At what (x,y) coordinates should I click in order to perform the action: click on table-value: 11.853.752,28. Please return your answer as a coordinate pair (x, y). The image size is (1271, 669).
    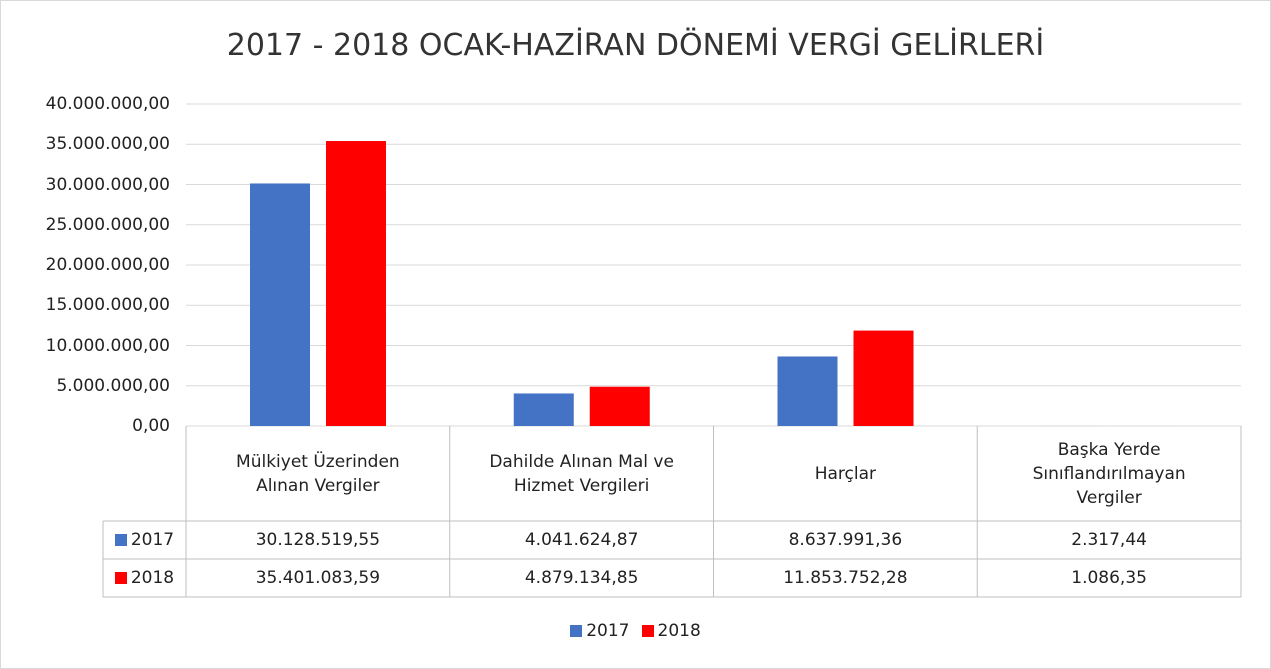
    Looking at the image, I should click on (845, 578).